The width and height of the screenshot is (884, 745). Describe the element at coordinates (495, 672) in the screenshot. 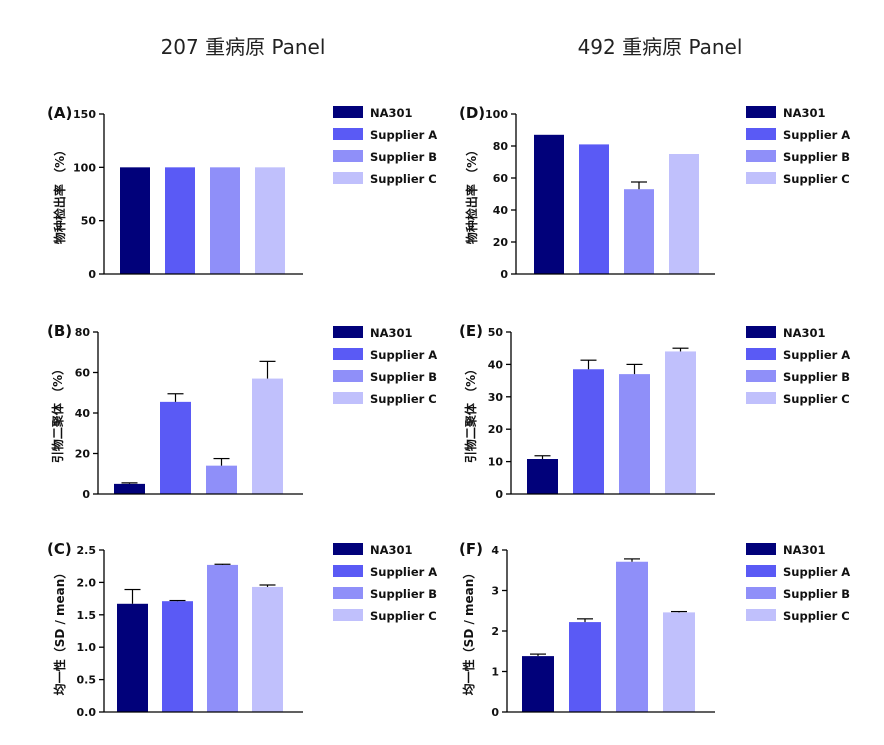

I see `chart-f-ytick-label-1: 1` at that location.